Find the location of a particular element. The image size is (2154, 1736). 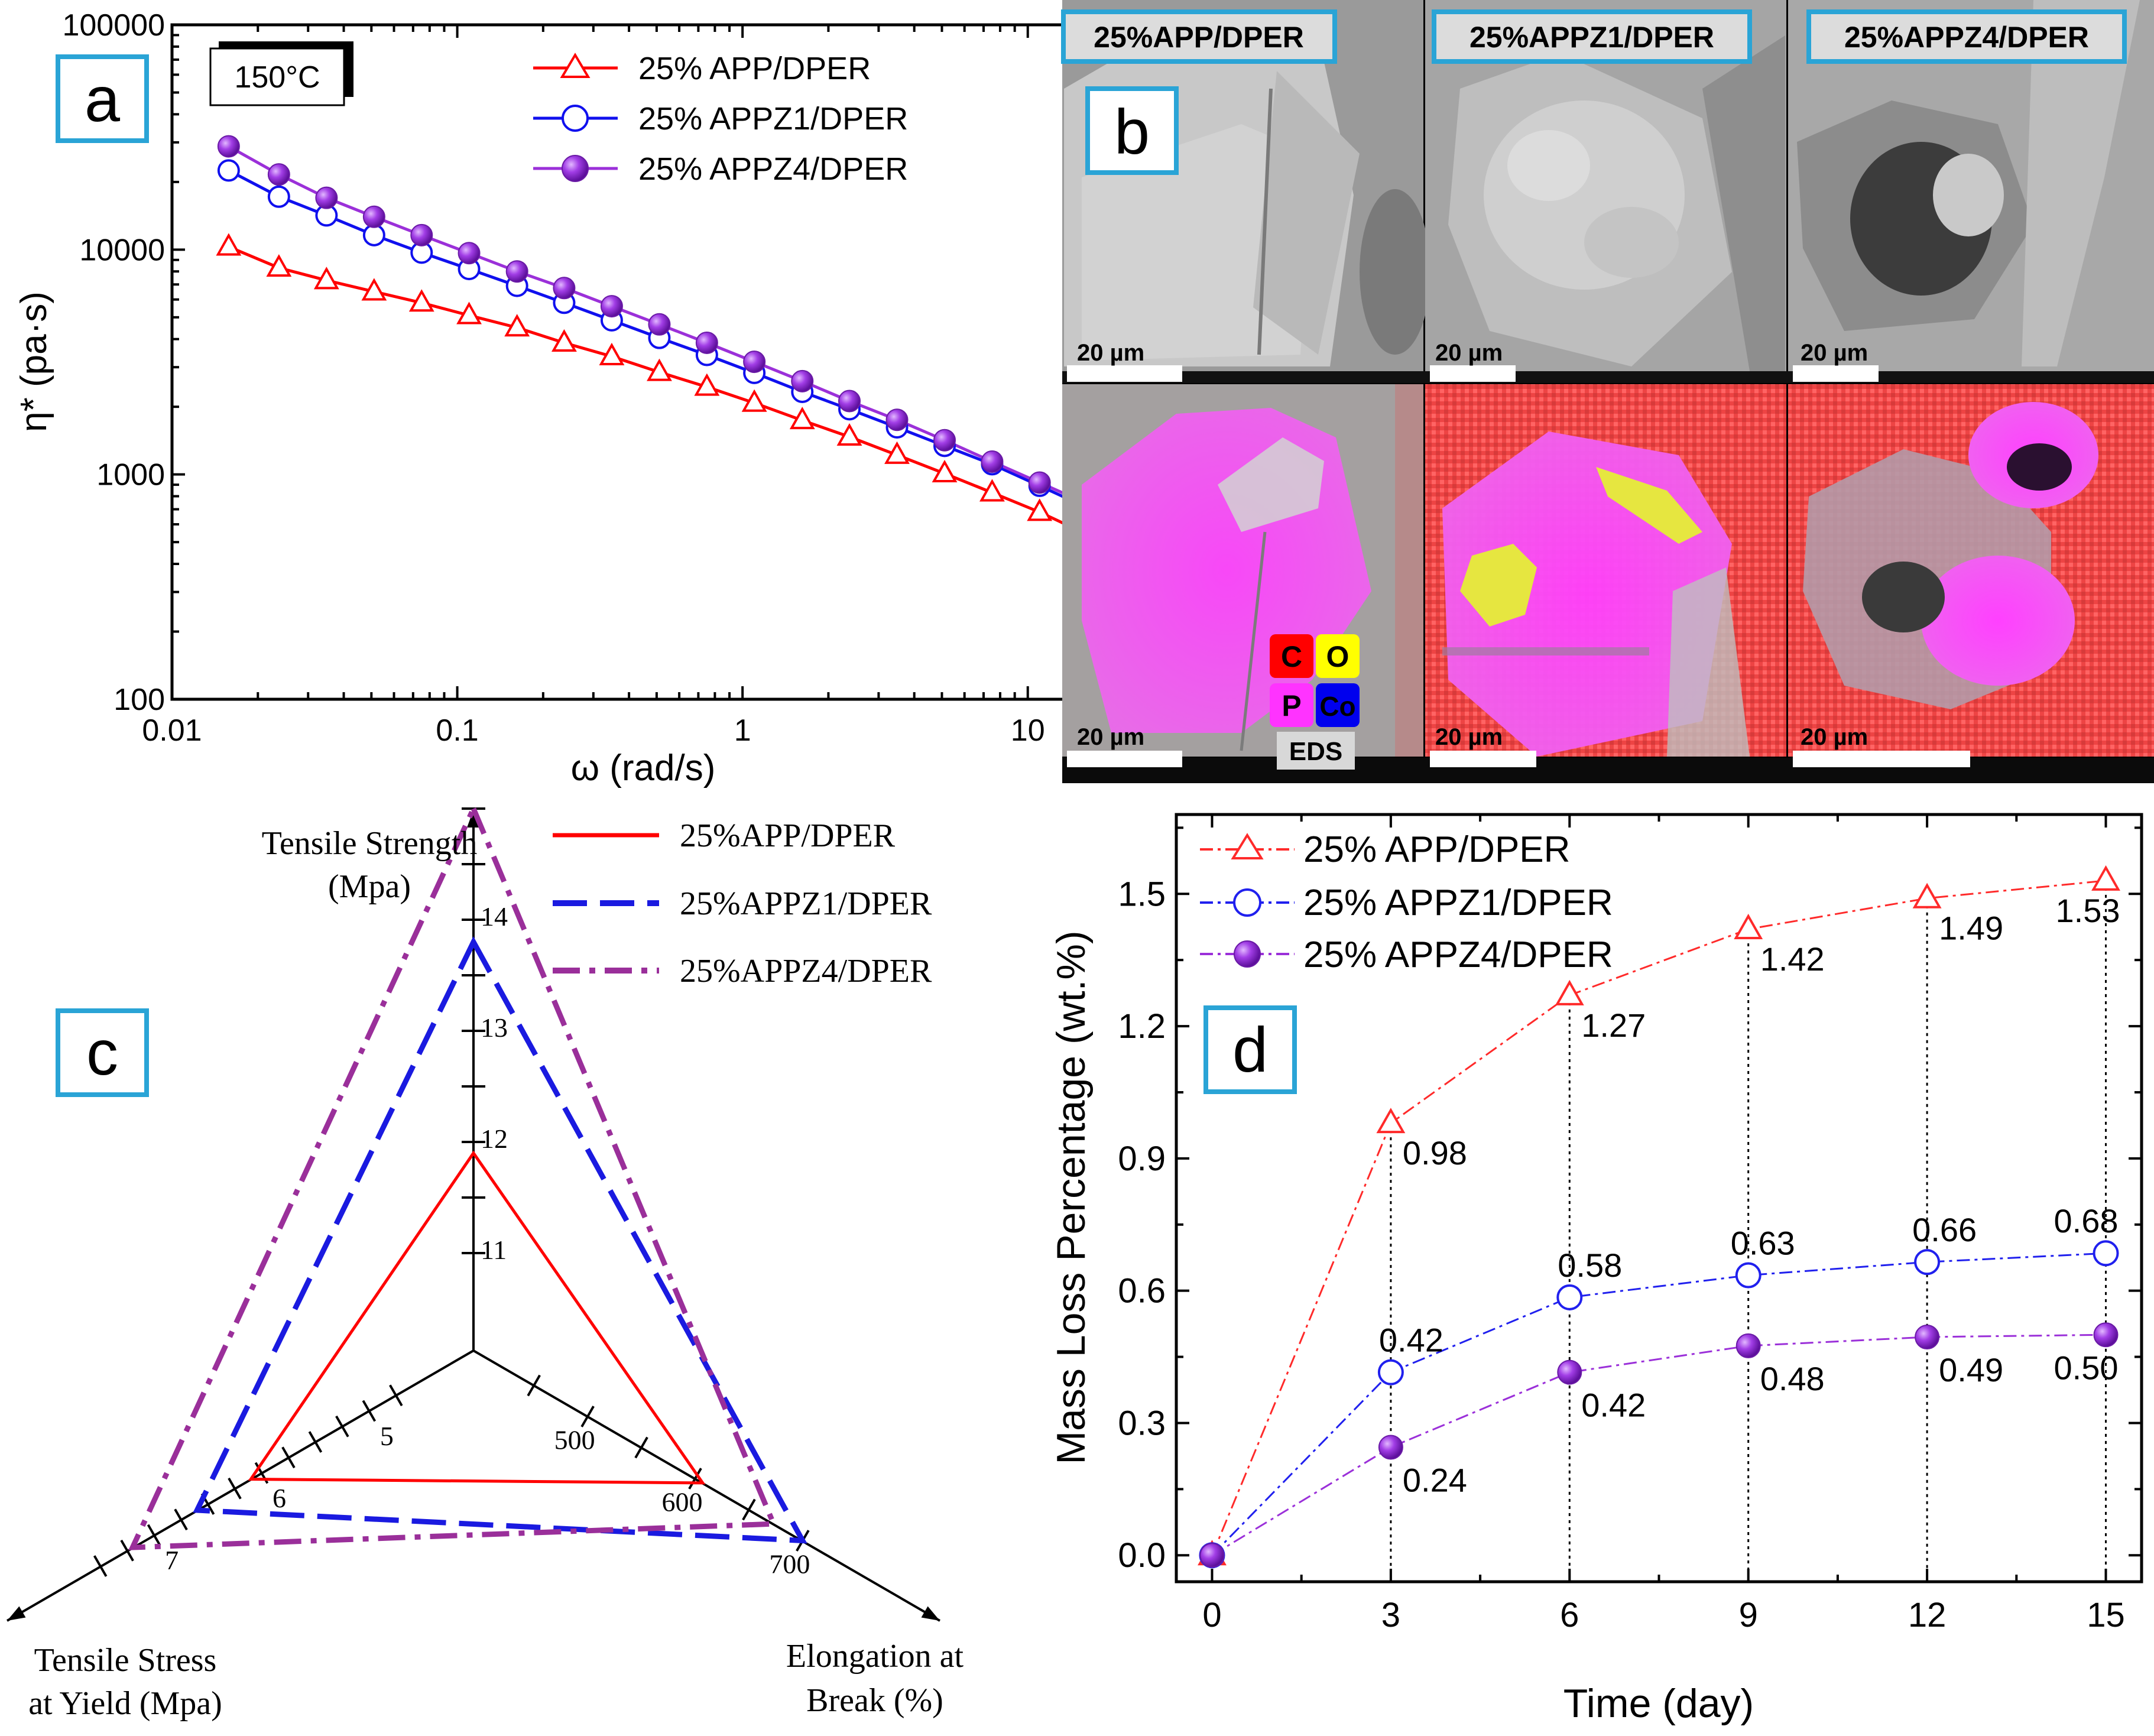

legend-a-label-appz4: 25% APPZ4/DPER is located at coordinates (773, 169).